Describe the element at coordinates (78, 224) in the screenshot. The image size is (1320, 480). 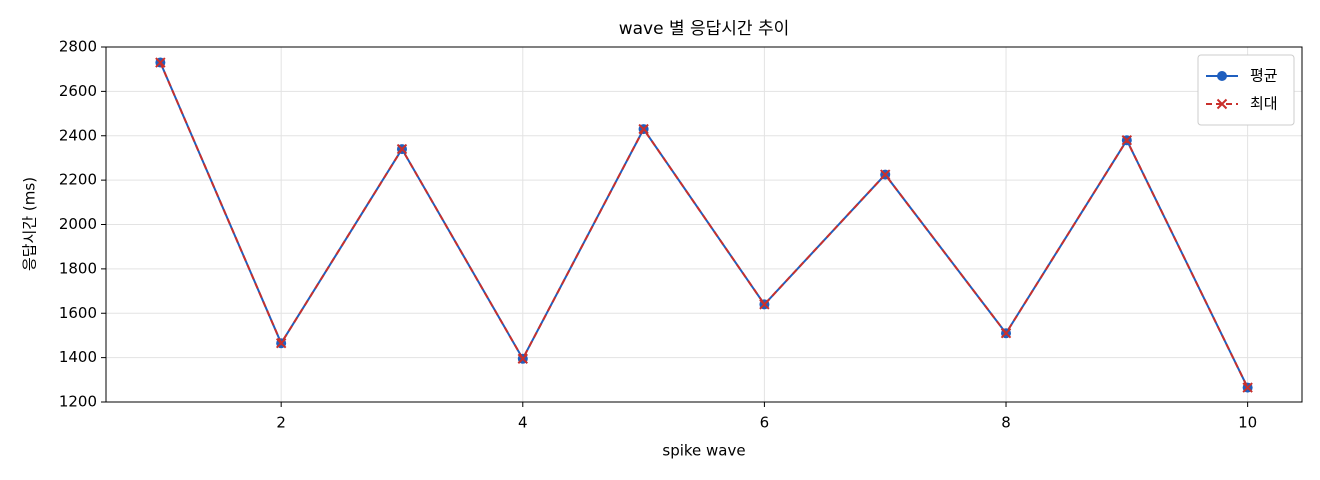
I see `y-tick-label: 2000` at that location.